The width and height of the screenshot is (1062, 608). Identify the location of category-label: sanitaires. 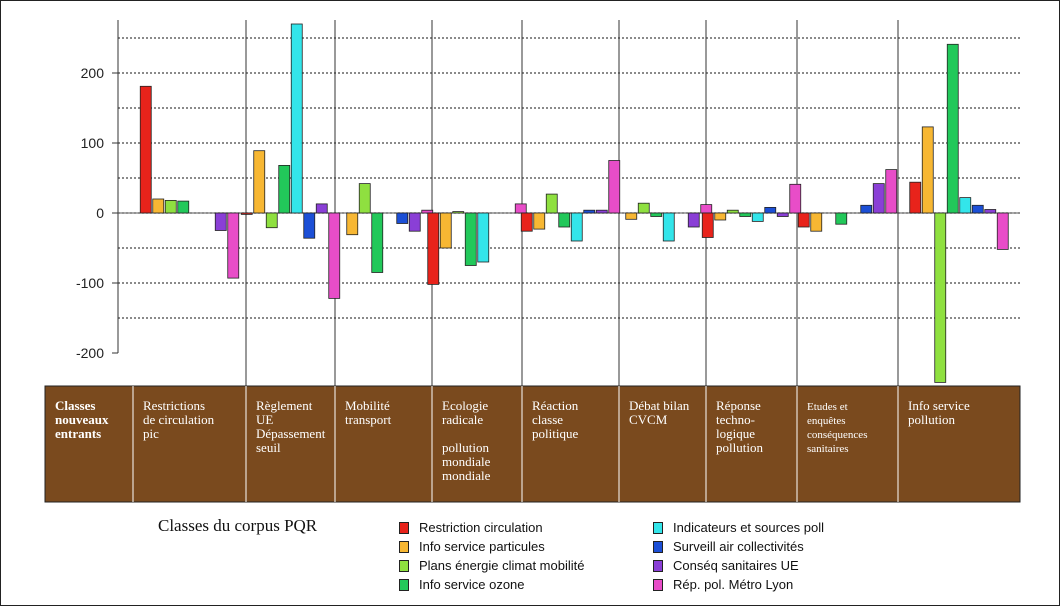
(828, 449).